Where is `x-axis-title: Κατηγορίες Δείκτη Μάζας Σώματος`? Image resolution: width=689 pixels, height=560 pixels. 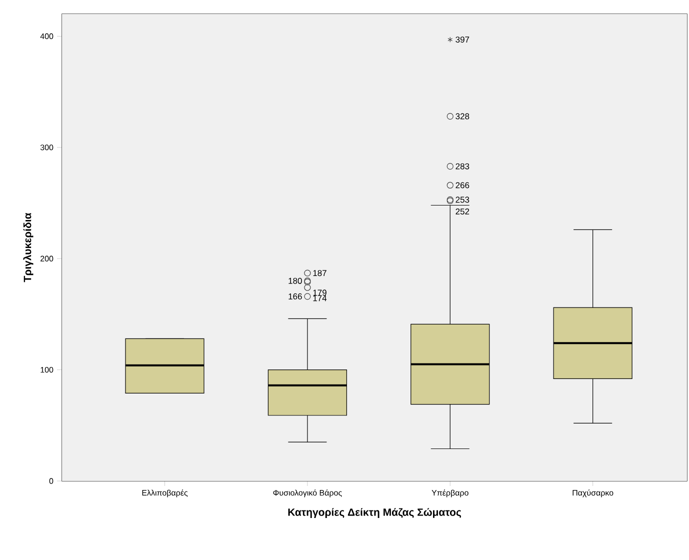 x-axis-title: Κατηγορίες Δείκτη Μάζας Σώματος is located at coordinates (375, 513).